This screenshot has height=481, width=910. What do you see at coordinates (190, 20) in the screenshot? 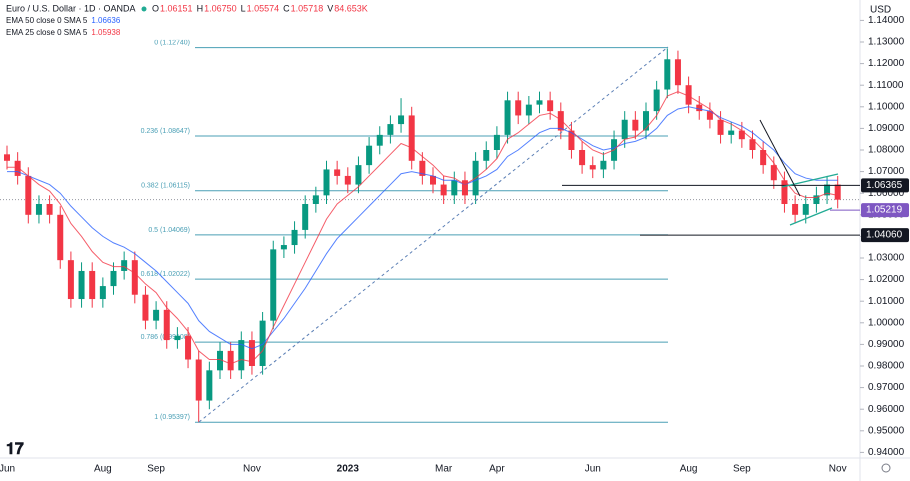
I see `legend-bg` at bounding box center [190, 20].